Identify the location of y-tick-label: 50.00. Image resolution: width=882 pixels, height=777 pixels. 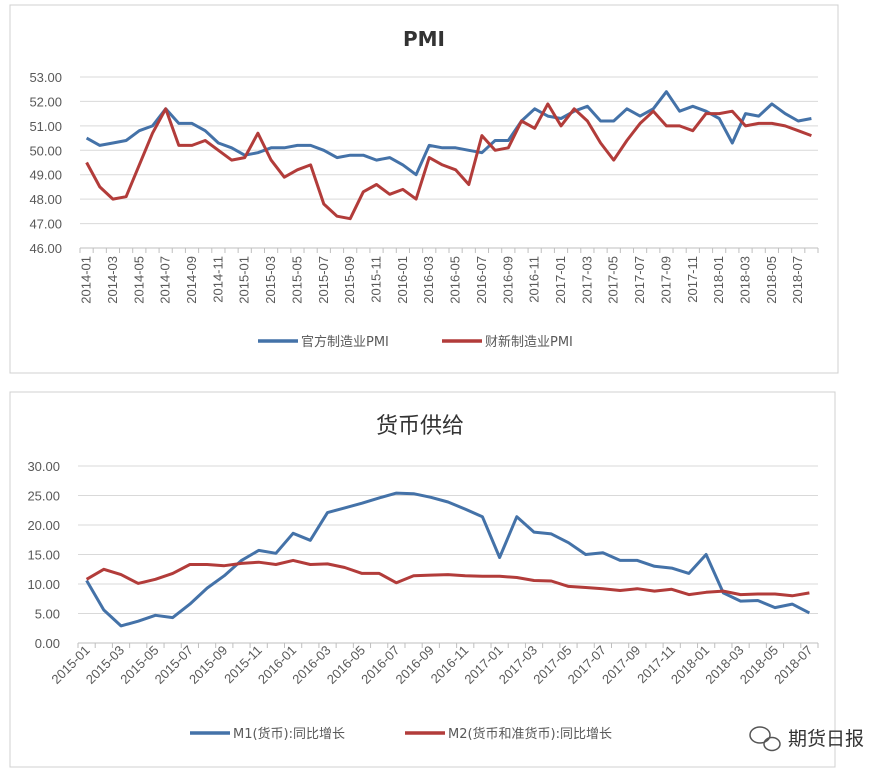
(45, 150).